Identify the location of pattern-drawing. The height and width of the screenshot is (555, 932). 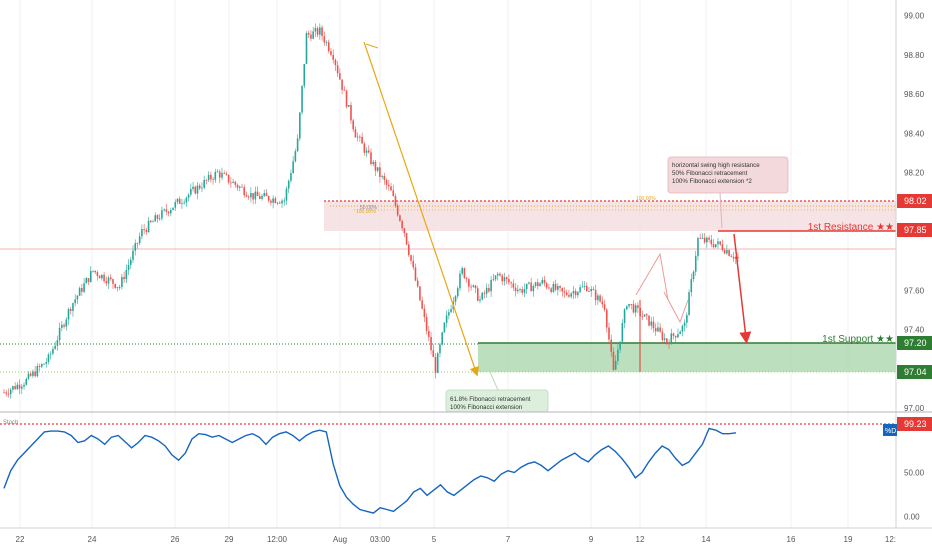
(652, 276).